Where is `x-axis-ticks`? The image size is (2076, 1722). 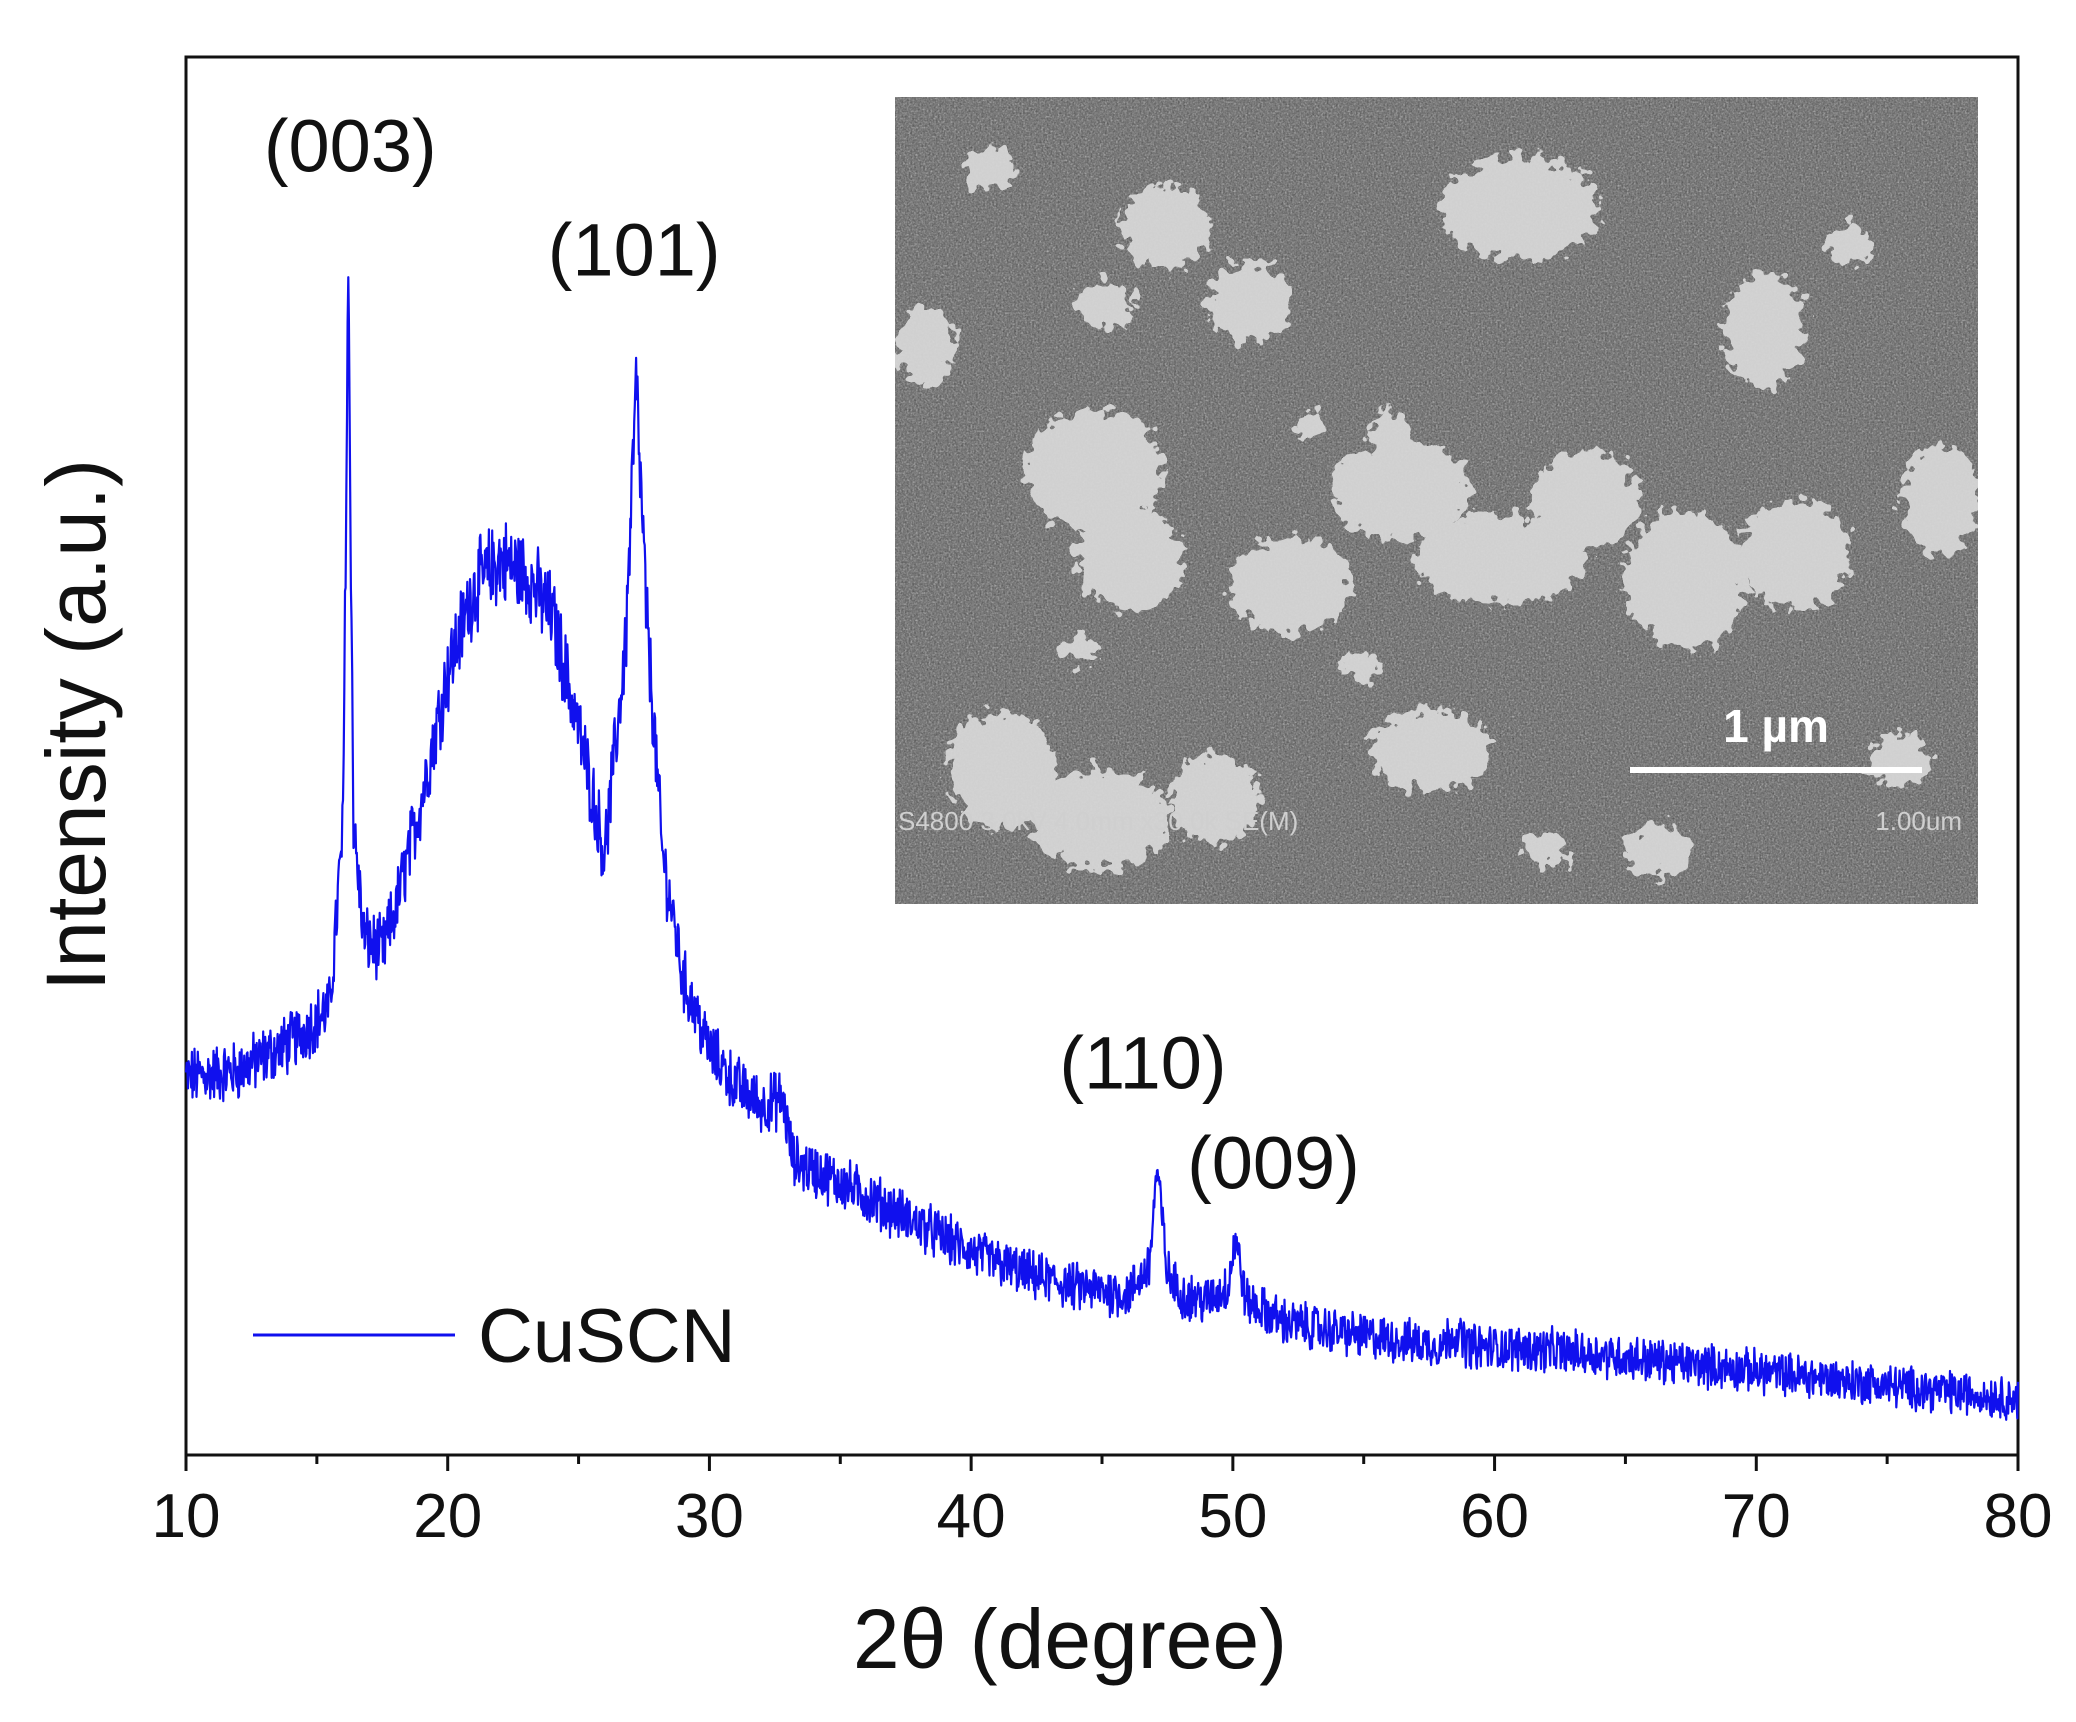
x-axis-ticks is located at coordinates (1102, 1463).